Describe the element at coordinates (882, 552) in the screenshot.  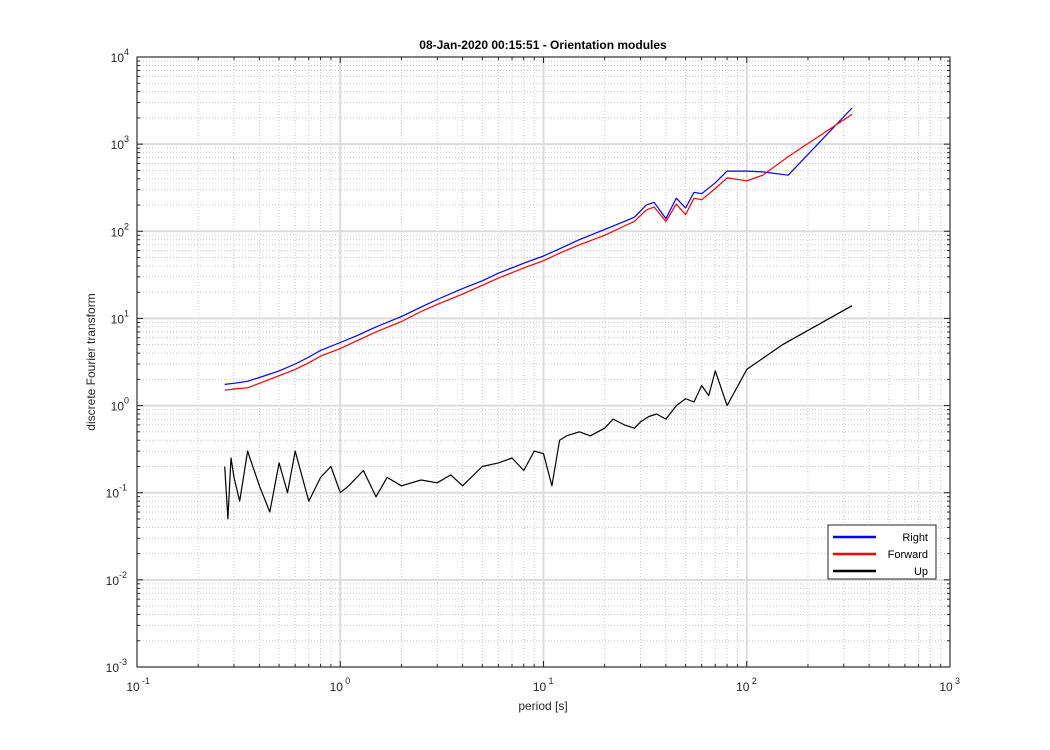
I see `legend: Right Forward Up` at that location.